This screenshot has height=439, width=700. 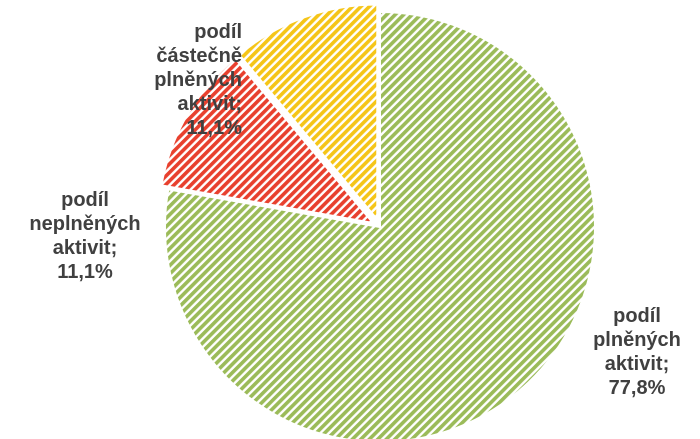 What do you see at coordinates (637, 352) in the screenshot?
I see `slice-label-plnenych: podíl plněných aktivit; 77,8%` at bounding box center [637, 352].